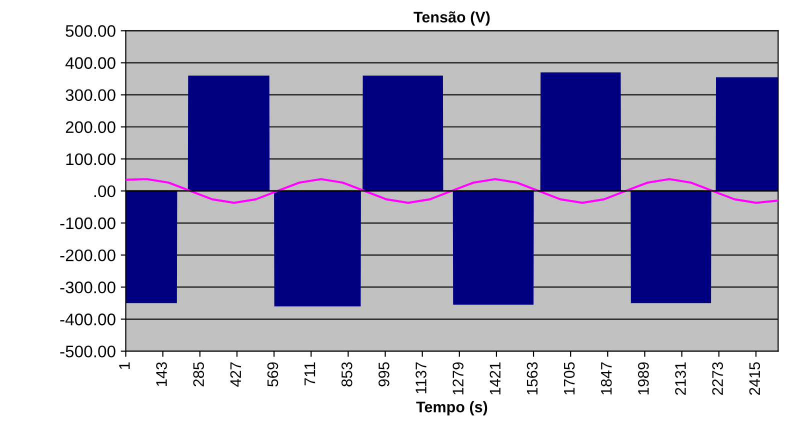 The image size is (786, 439). What do you see at coordinates (88, 255) in the screenshot?
I see `y-tick-label: -200.00` at bounding box center [88, 255].